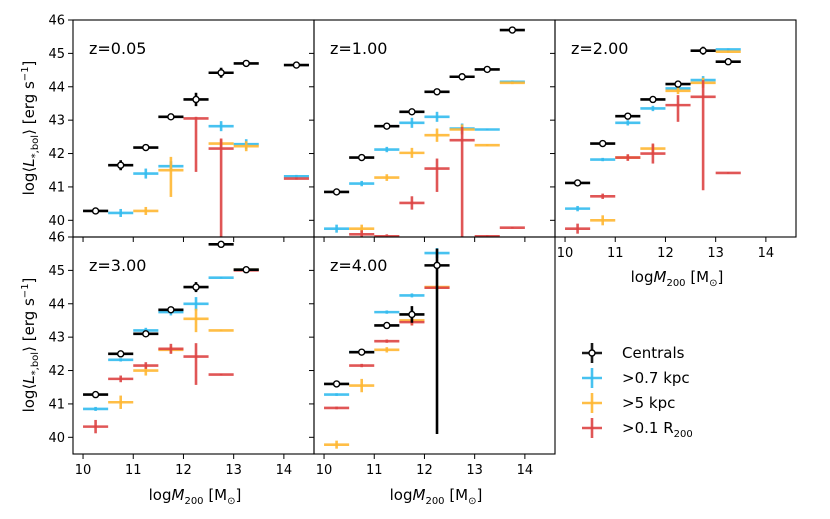 This screenshot has width=830, height=519. I want to click on panel-label: z=2.00, so click(599, 48).